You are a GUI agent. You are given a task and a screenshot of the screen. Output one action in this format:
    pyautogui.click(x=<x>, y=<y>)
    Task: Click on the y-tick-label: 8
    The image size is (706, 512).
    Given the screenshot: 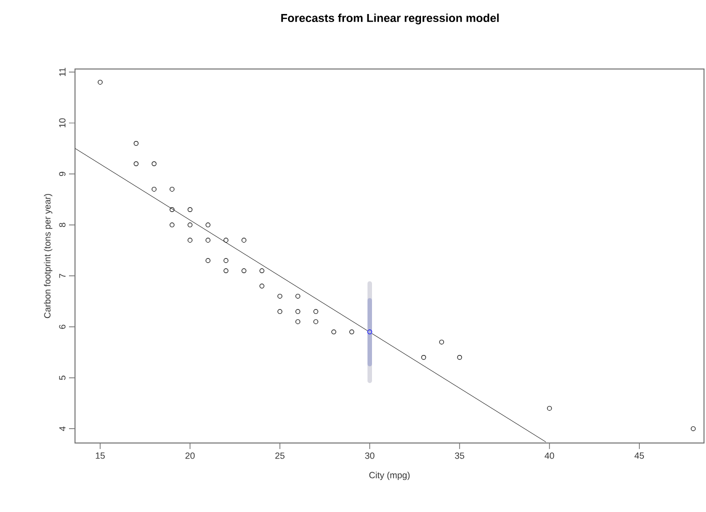 What is the action you would take?
    pyautogui.click(x=62, y=225)
    